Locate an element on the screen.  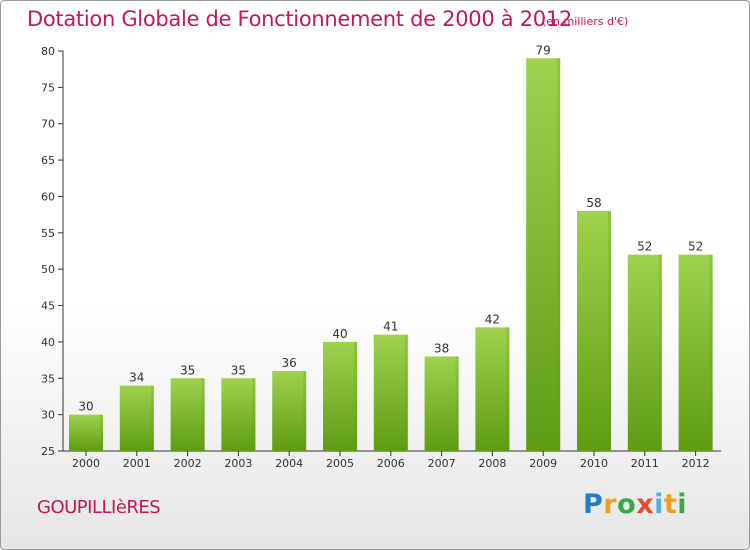
y-tick-label: 35 is located at coordinates (48, 378).